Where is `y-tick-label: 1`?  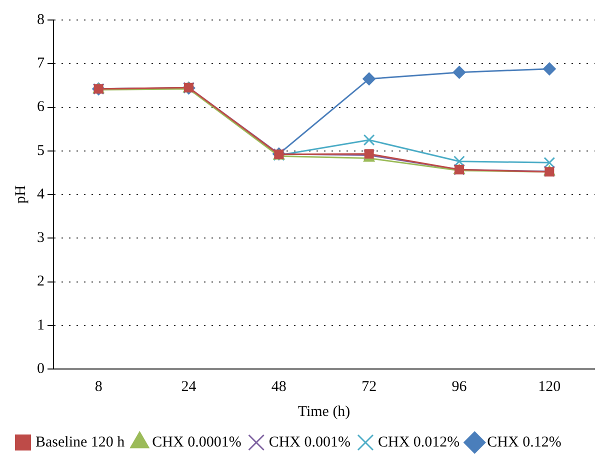
y-tick-label: 1 is located at coordinates (40, 325).